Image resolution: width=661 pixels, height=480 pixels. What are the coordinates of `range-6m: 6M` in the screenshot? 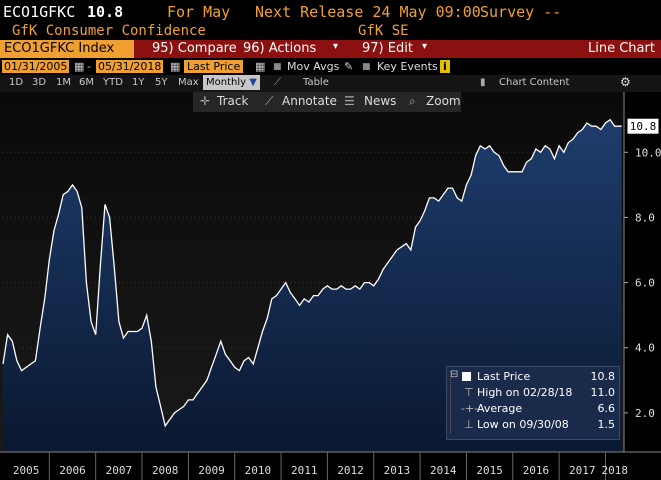 It's located at (86, 82).